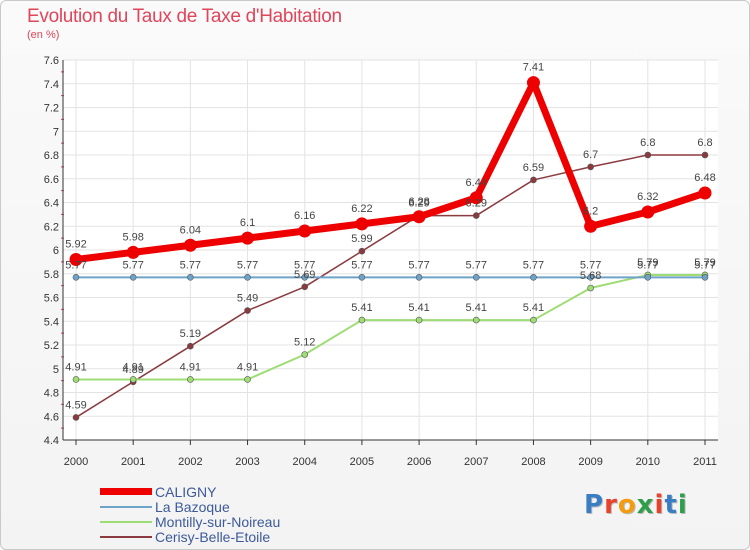  I want to click on x-tick-label: 2009, so click(590, 462).